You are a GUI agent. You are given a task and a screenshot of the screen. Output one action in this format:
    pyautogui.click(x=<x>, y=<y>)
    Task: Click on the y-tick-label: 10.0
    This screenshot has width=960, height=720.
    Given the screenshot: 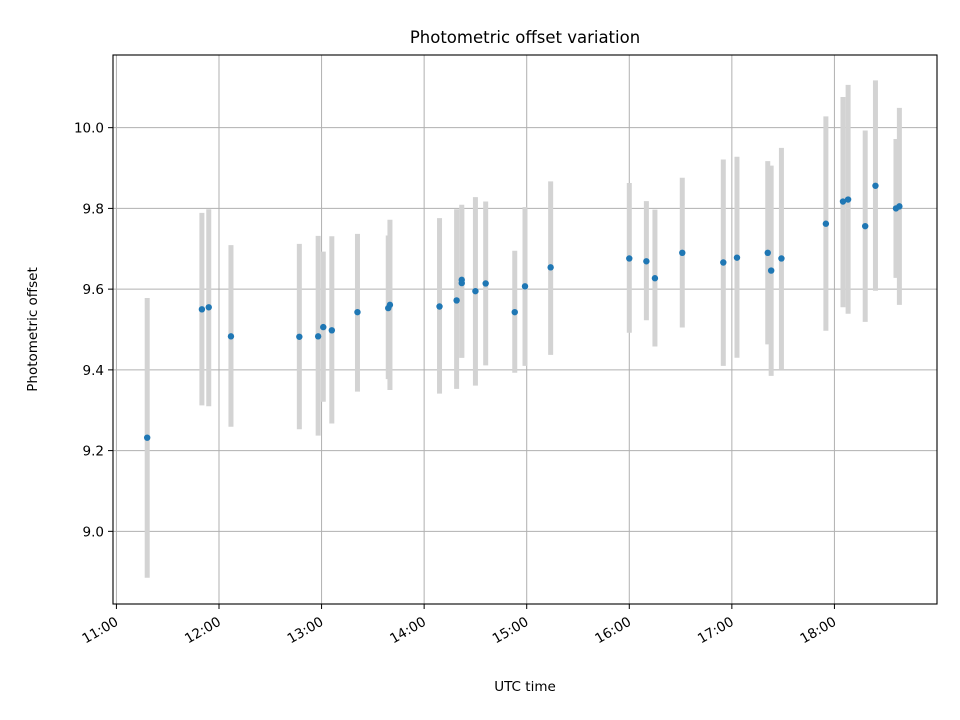 What is the action you would take?
    pyautogui.click(x=89, y=129)
    